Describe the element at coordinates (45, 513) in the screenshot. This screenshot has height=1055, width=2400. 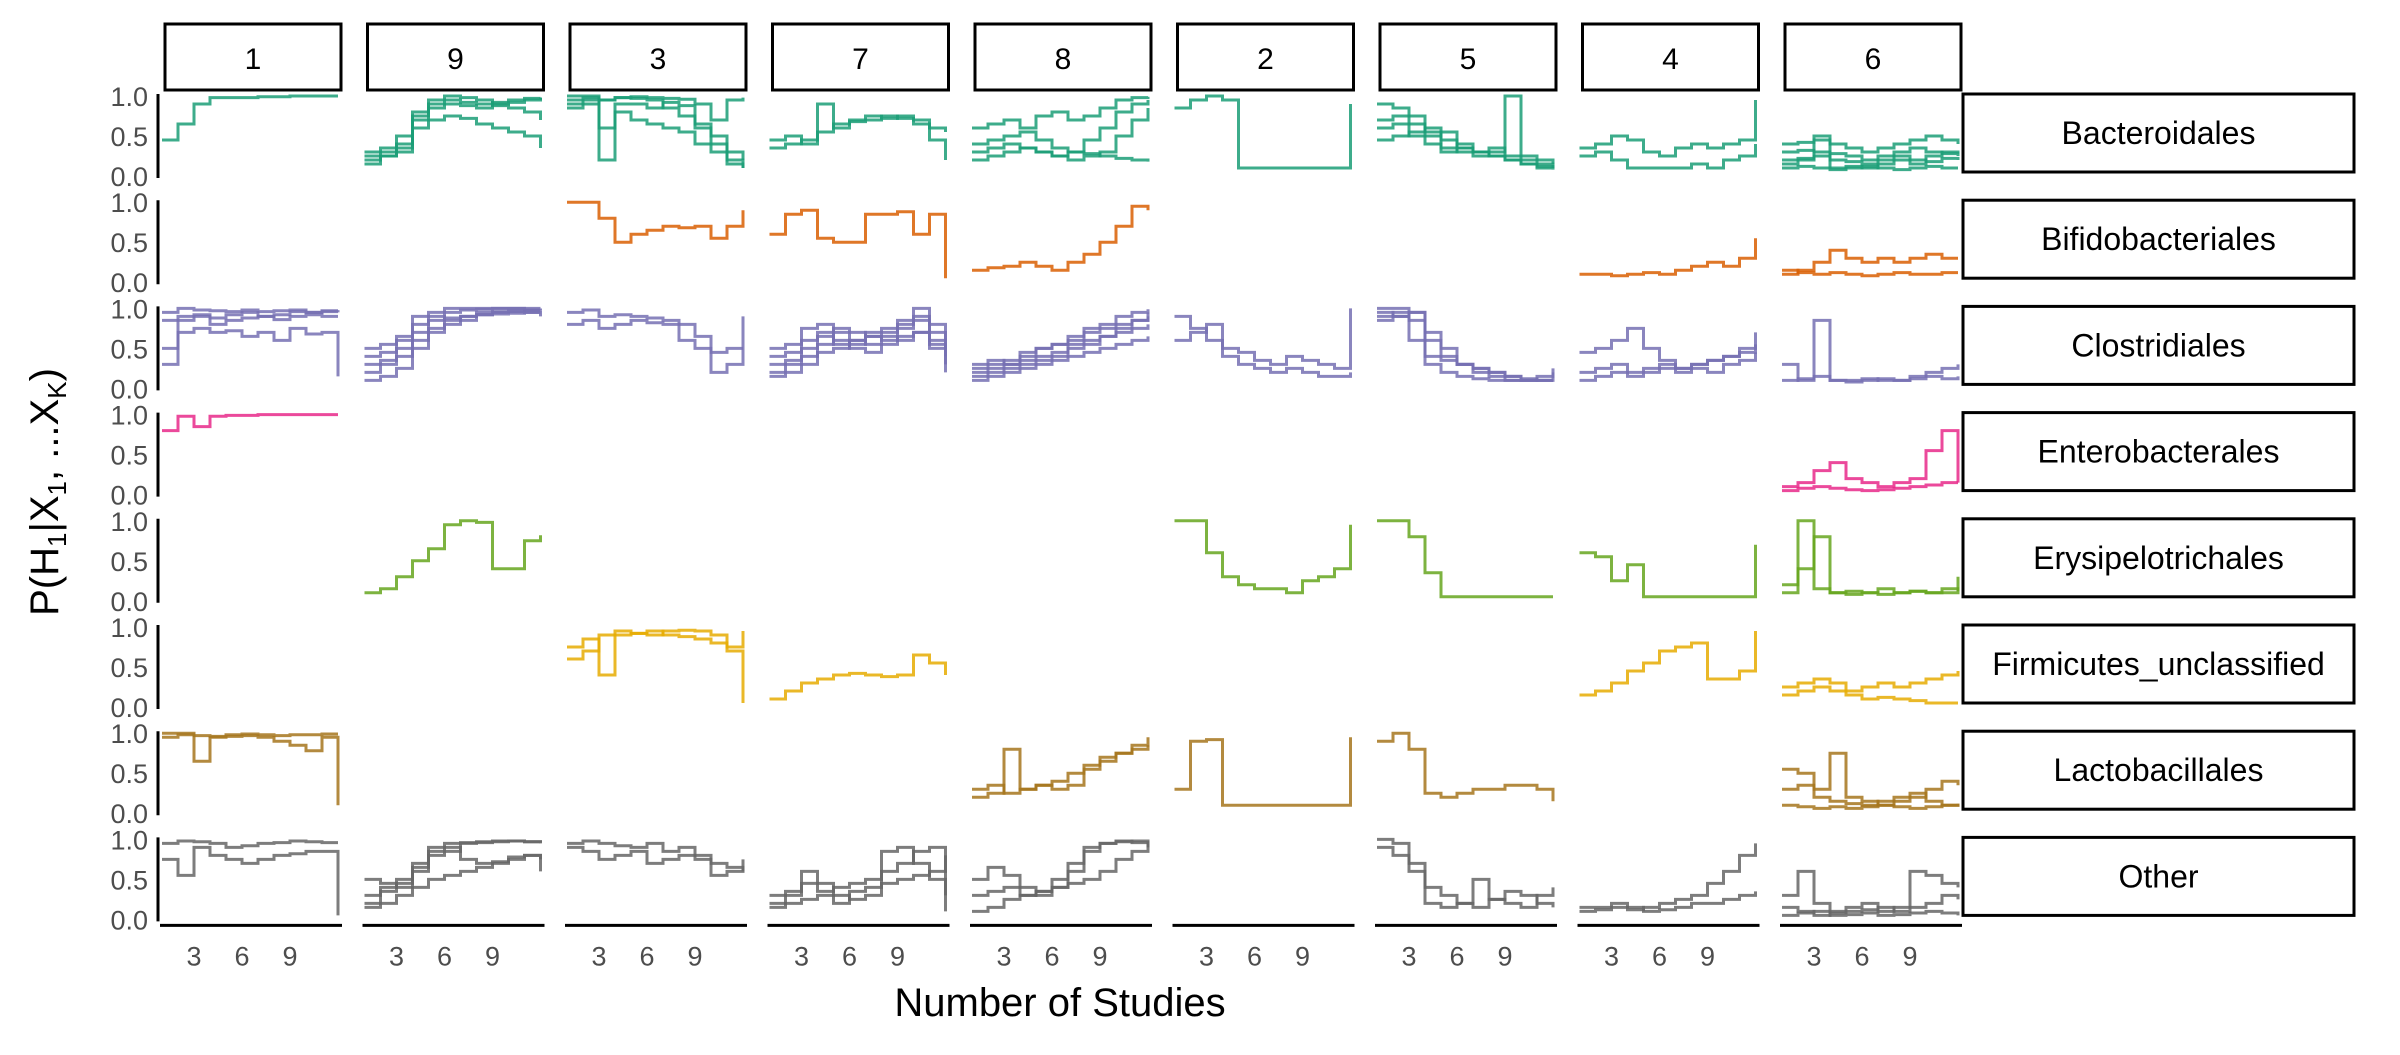
I see `y-title-part: |X` at that location.